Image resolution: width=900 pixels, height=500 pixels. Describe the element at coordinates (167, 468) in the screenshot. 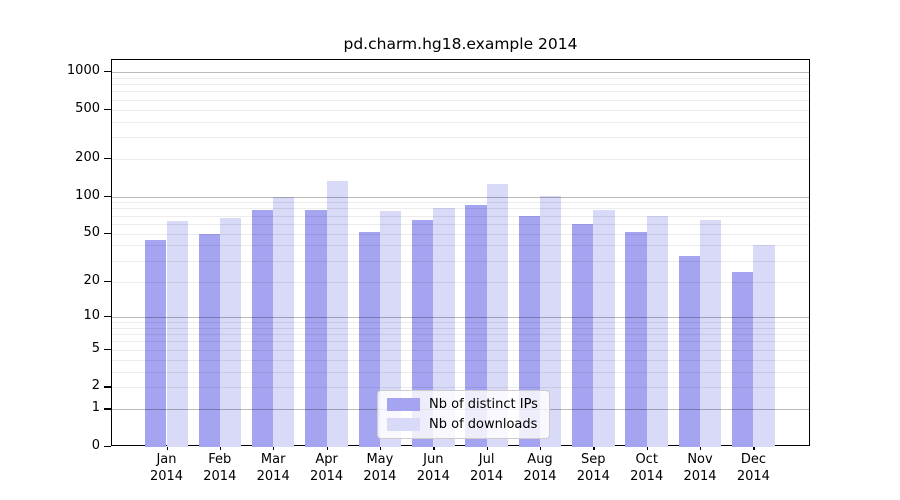

I see `x-tick-label: Jan 2014` at that location.